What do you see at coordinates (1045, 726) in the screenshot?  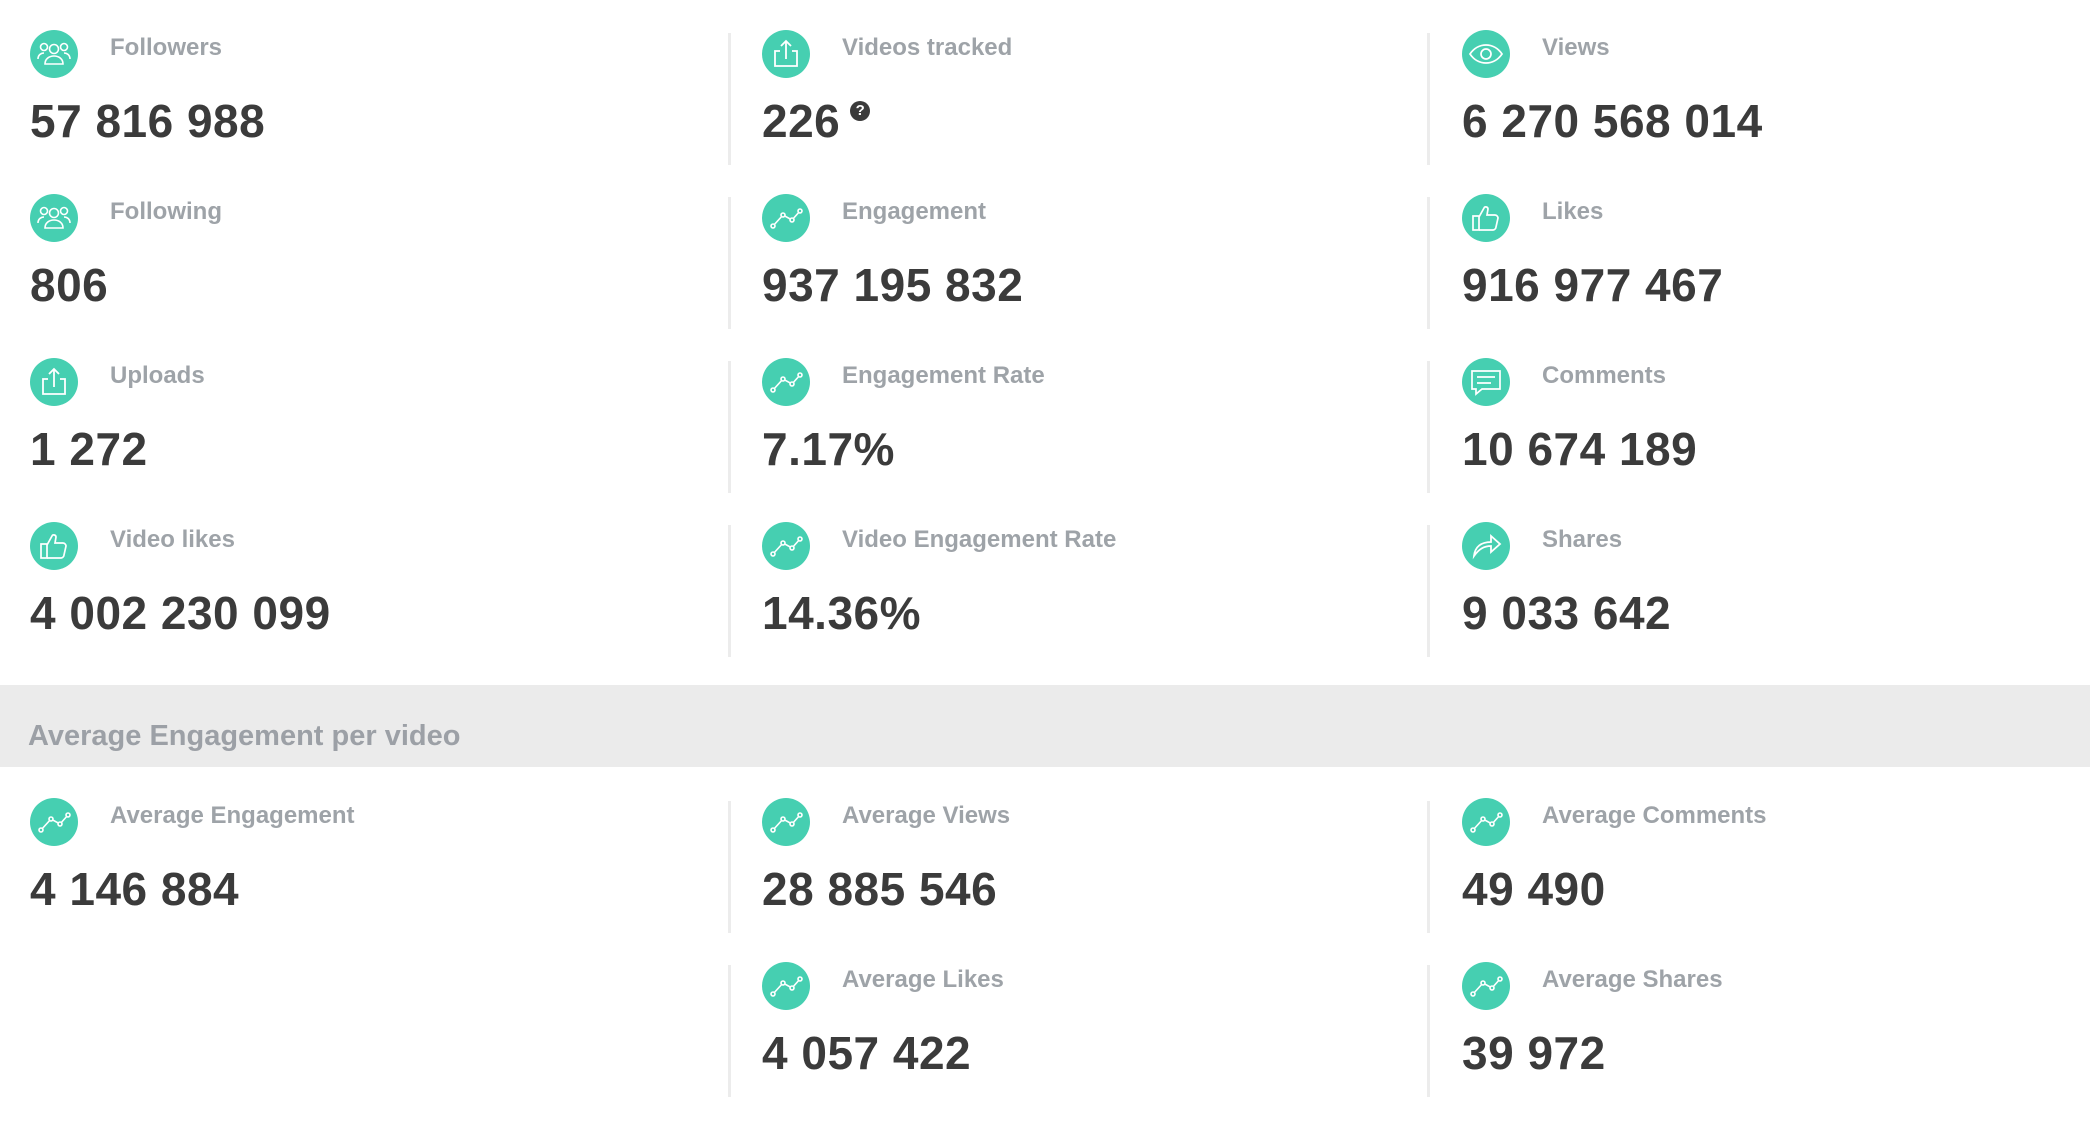 I see `section-header-band` at bounding box center [1045, 726].